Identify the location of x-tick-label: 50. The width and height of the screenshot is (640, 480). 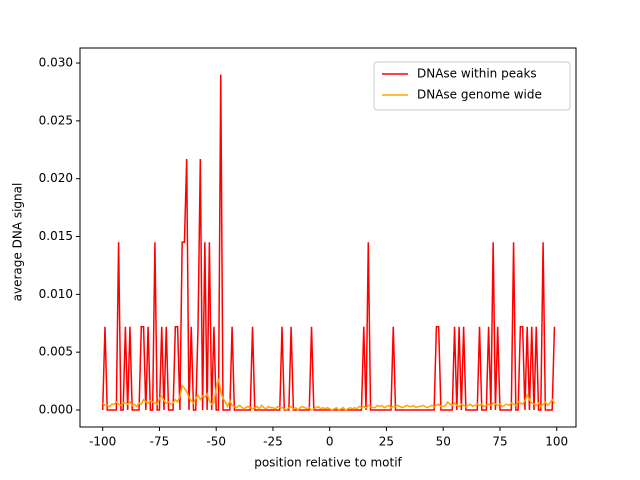
(443, 442).